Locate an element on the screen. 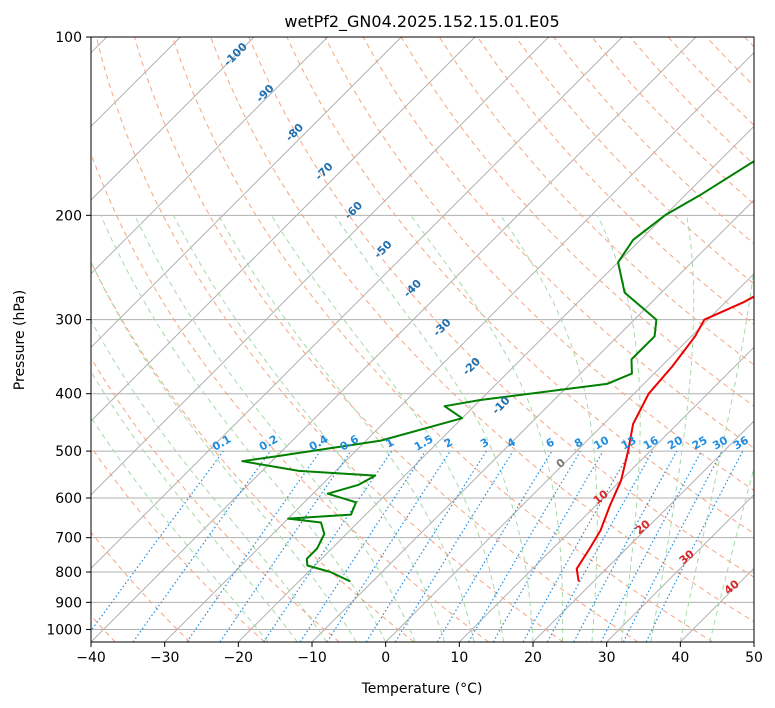  y-tick-label: 900 is located at coordinates (68, 603).